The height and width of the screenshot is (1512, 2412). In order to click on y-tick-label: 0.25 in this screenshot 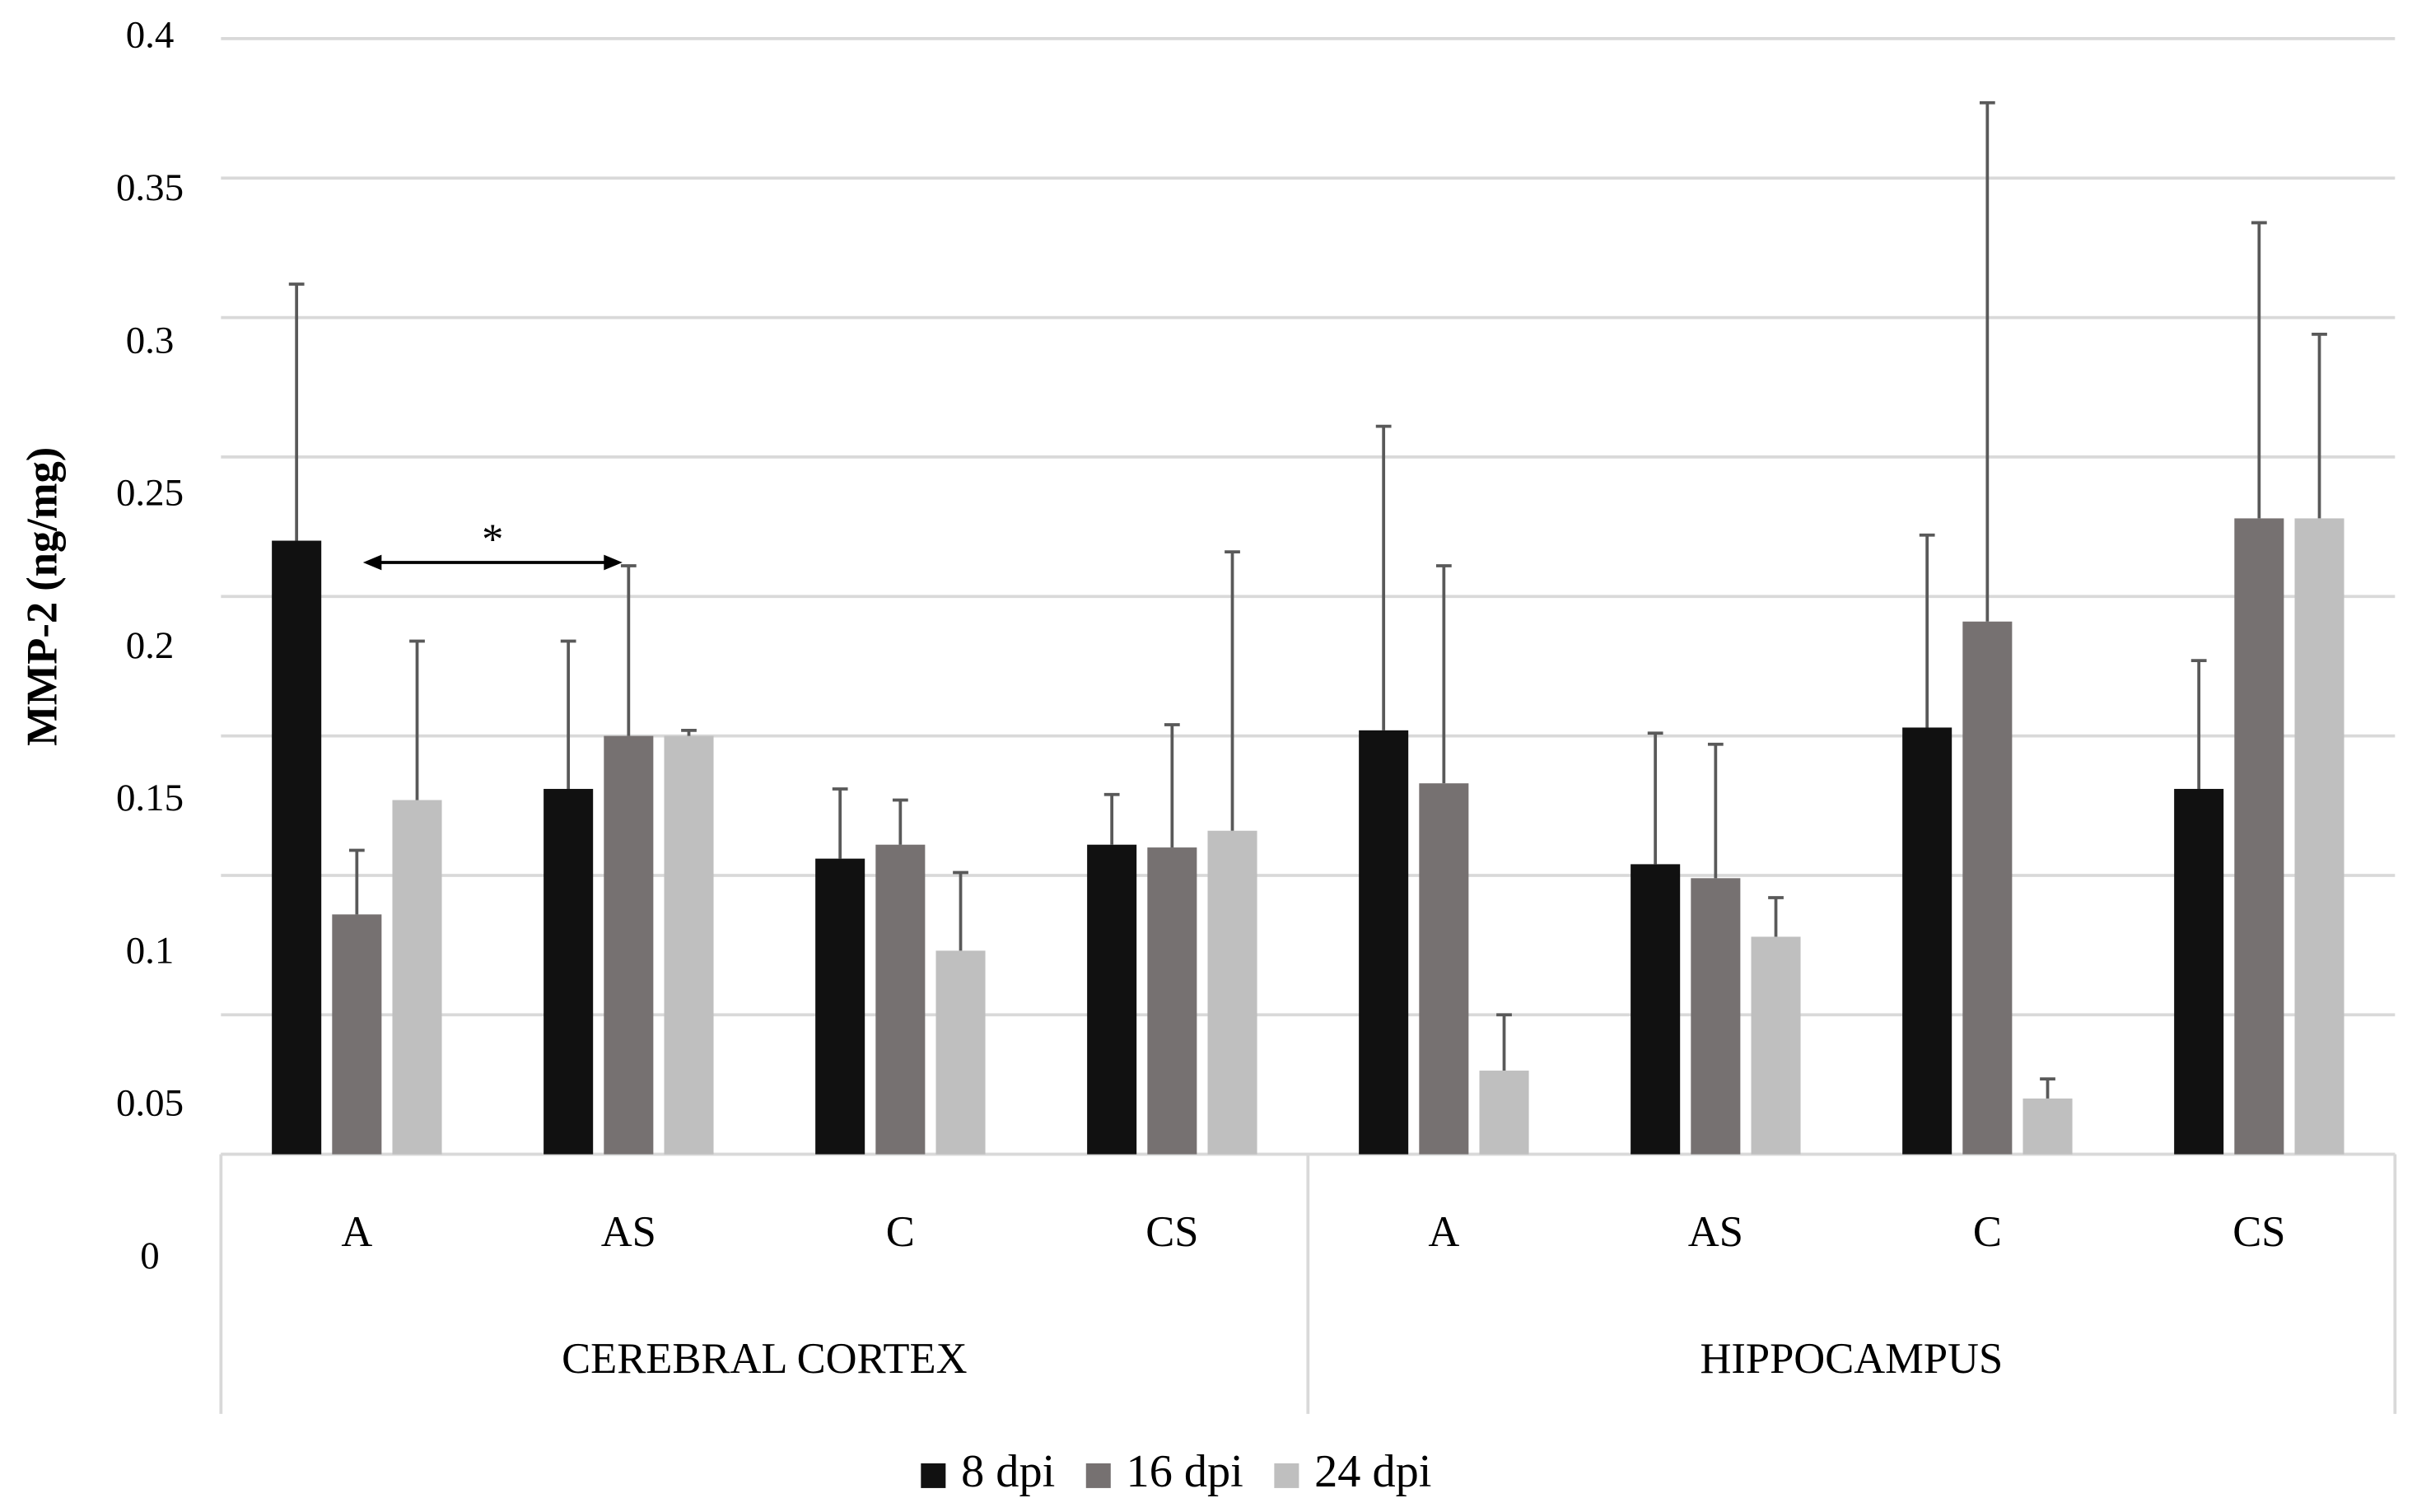, I will do `click(150, 493)`.